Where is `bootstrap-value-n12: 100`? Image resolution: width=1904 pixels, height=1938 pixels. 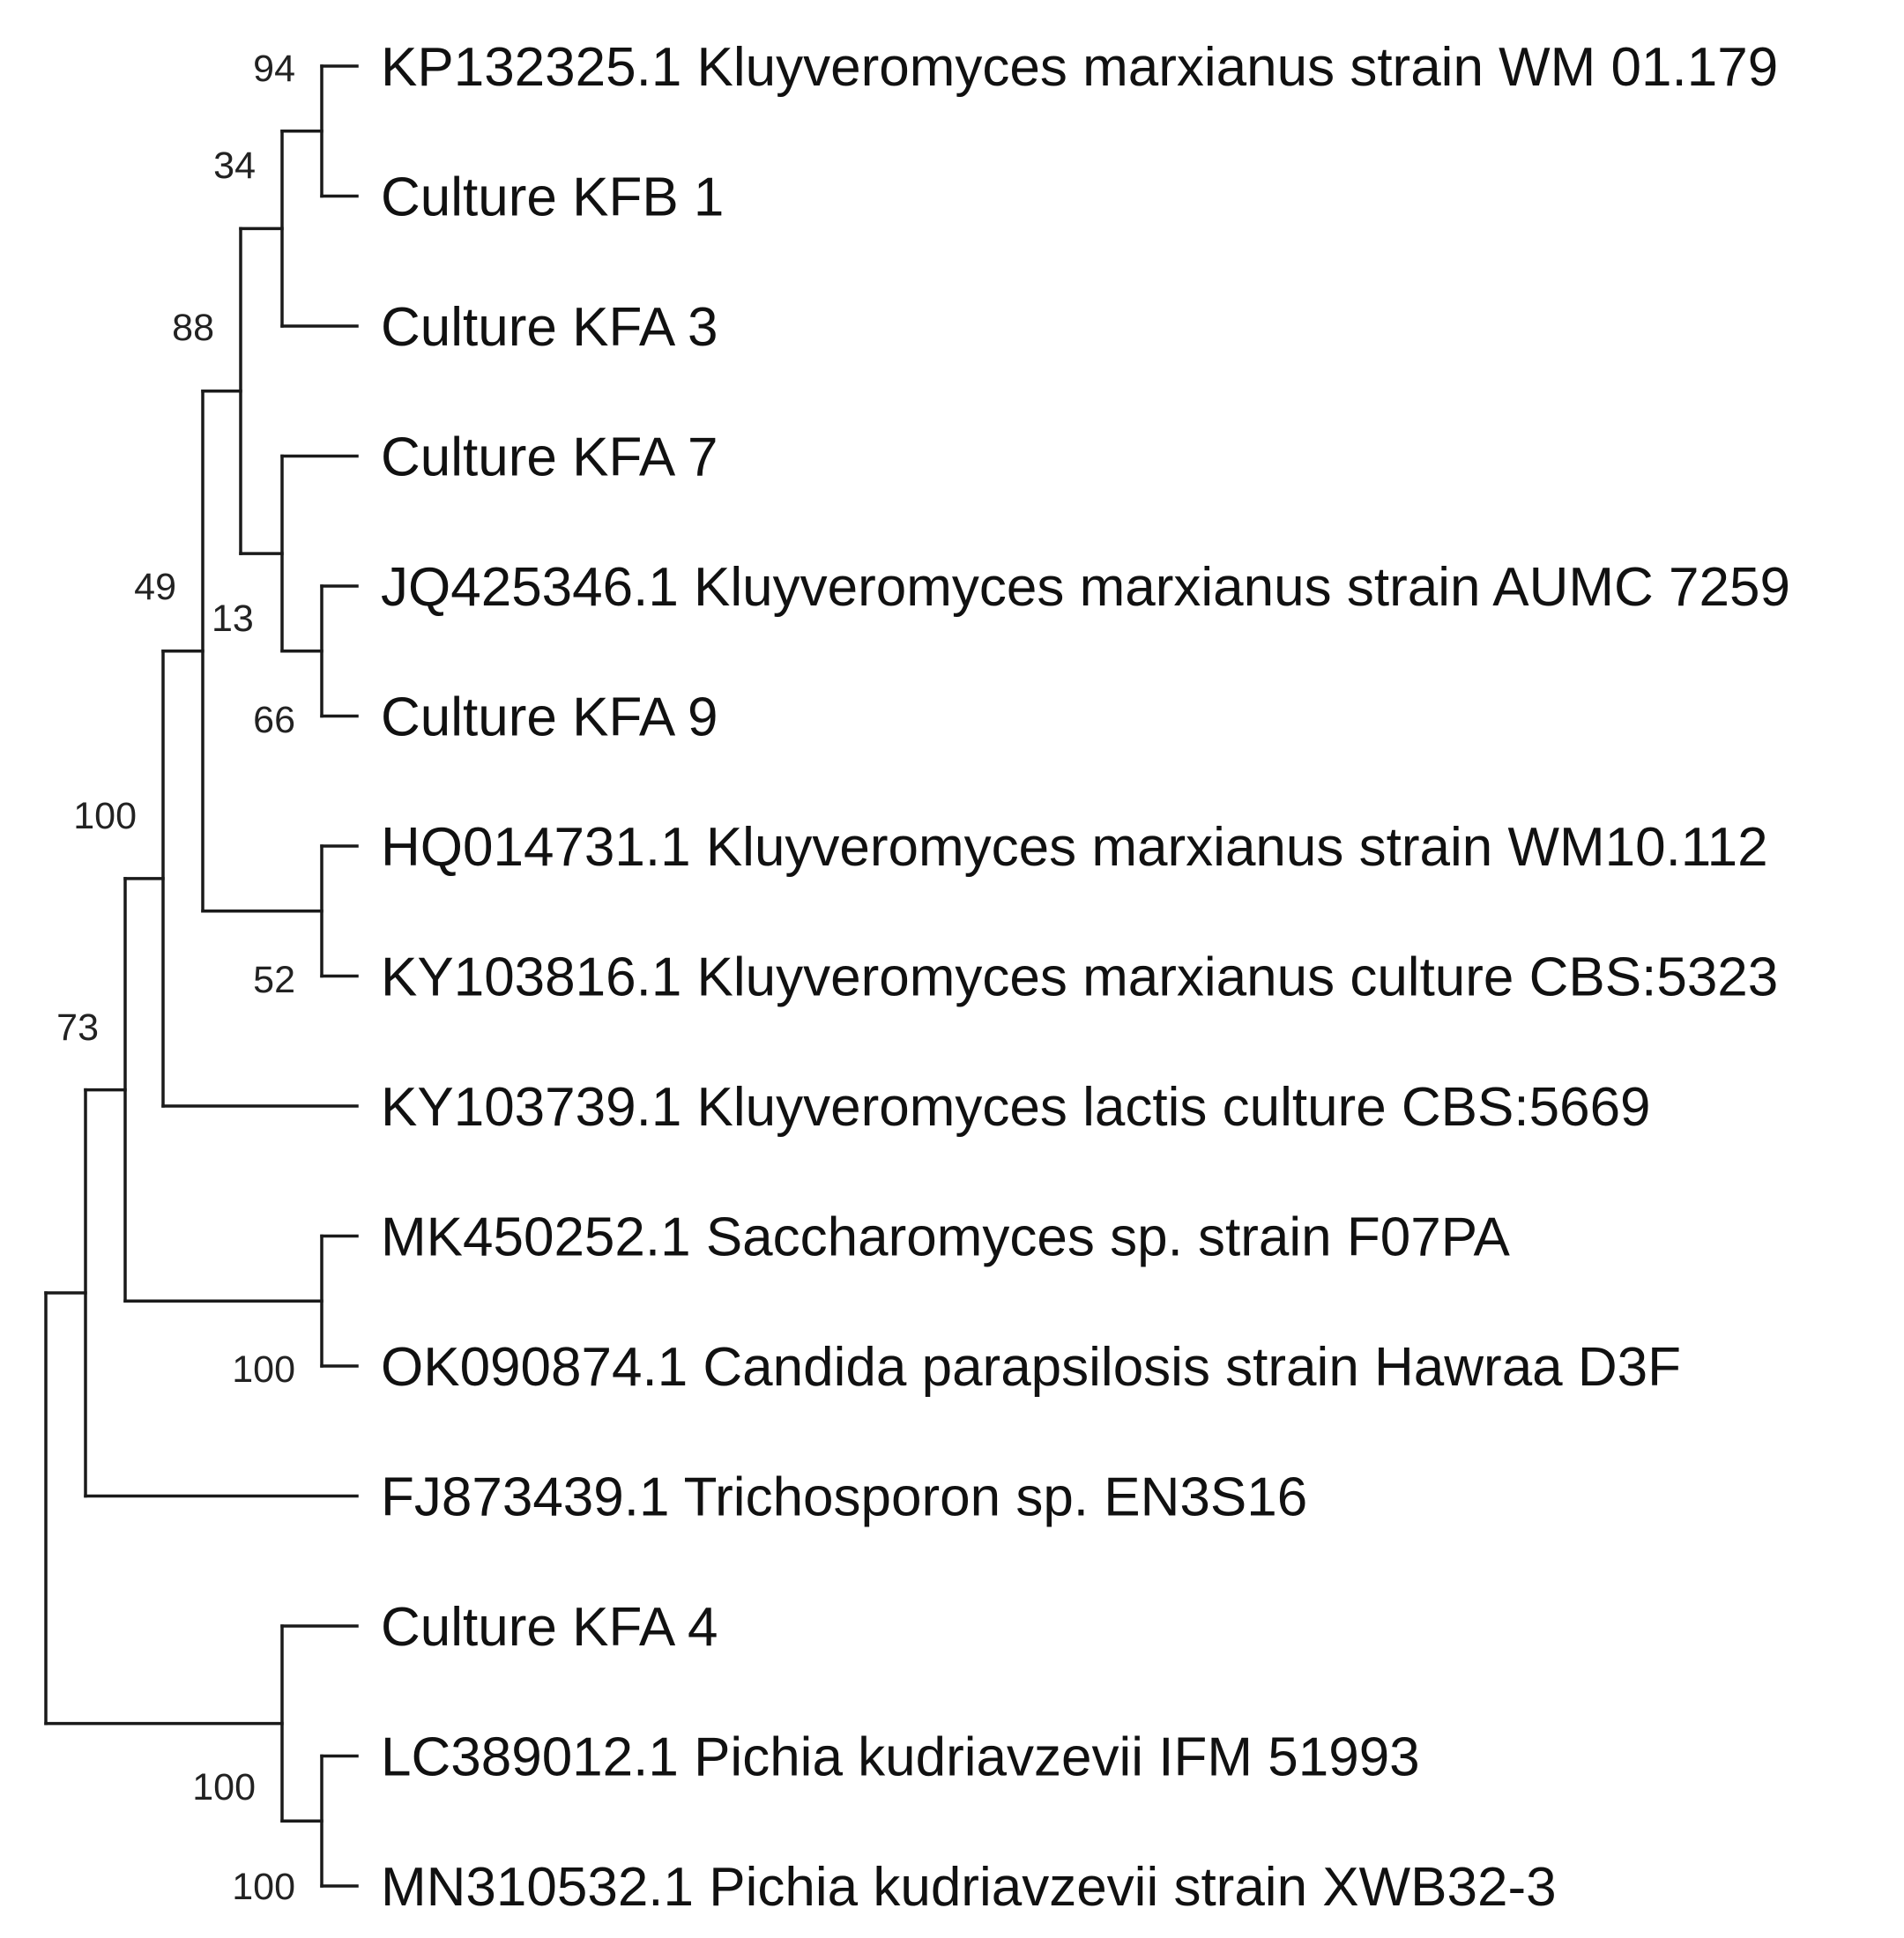
bootstrap-value-n12: 100 is located at coordinates (264, 1887).